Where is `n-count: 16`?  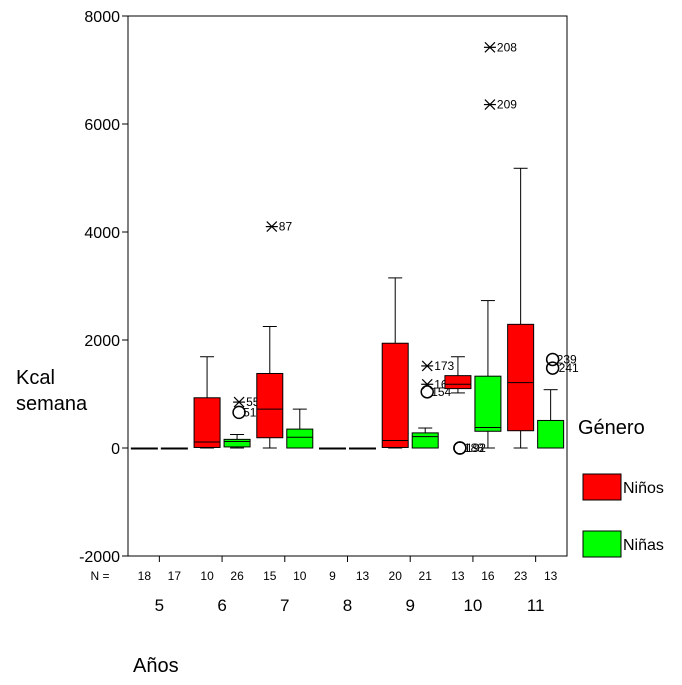
n-count: 16 is located at coordinates (488, 576).